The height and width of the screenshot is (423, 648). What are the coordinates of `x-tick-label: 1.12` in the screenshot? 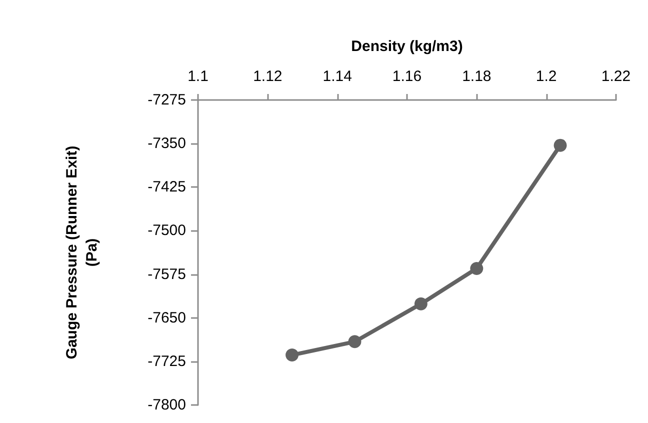 It's located at (267, 76).